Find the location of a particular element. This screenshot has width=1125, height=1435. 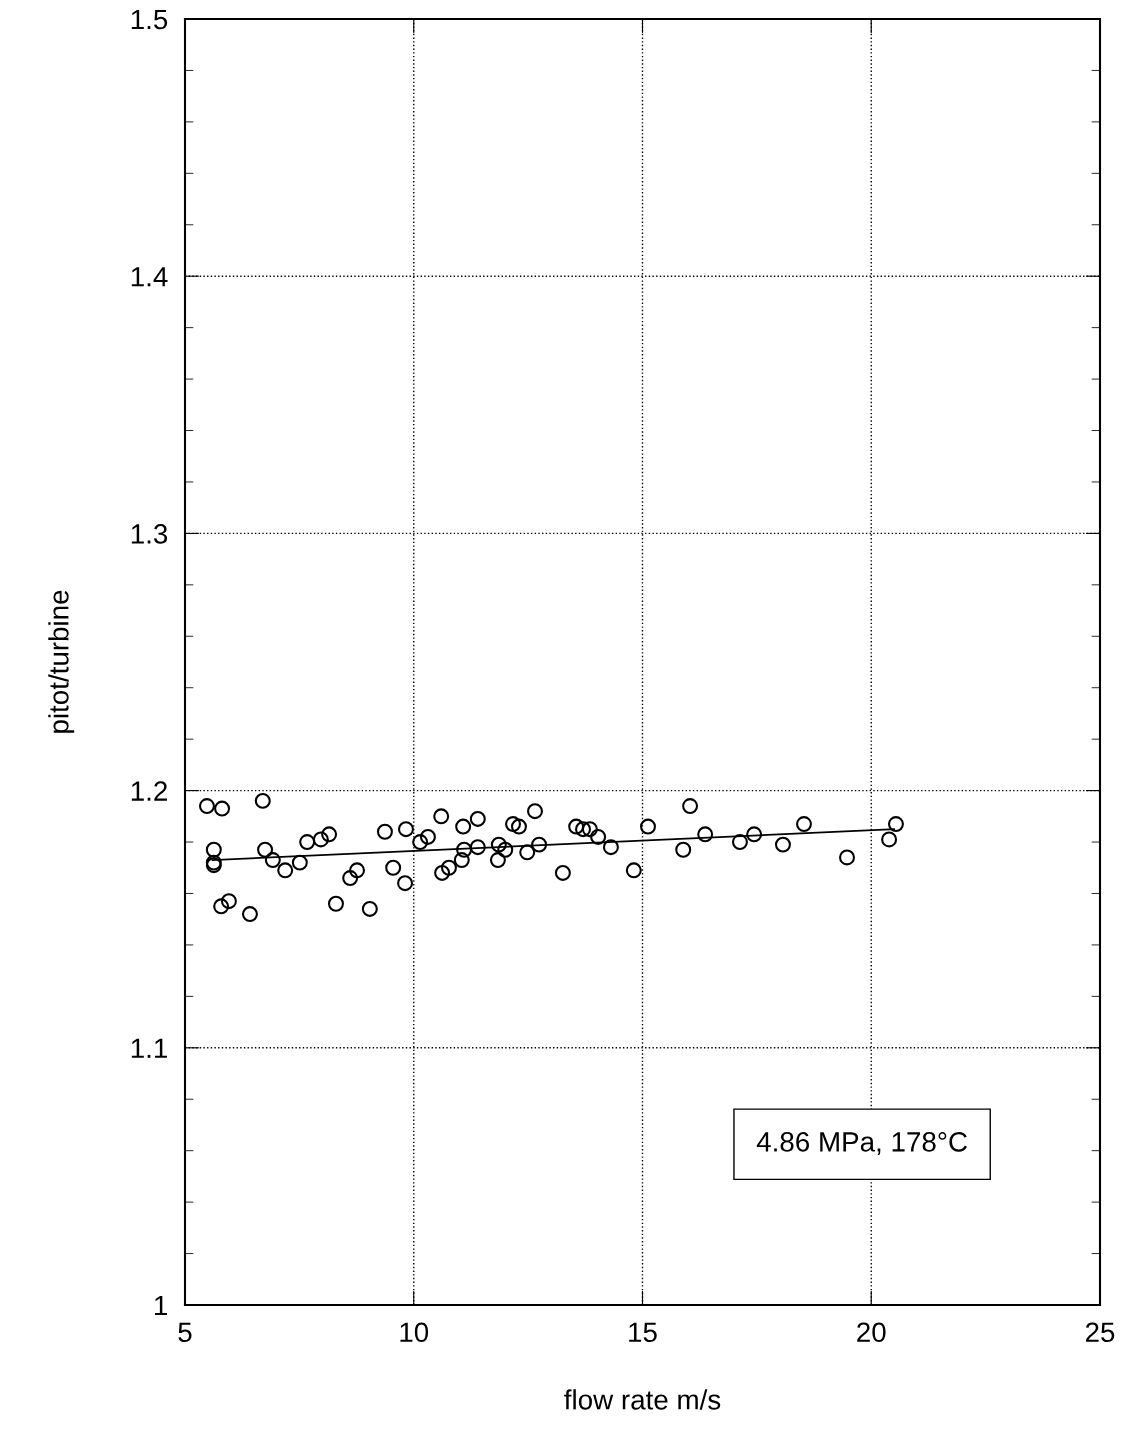

y-axis-title: pitot/turbine is located at coordinates (61, 661).